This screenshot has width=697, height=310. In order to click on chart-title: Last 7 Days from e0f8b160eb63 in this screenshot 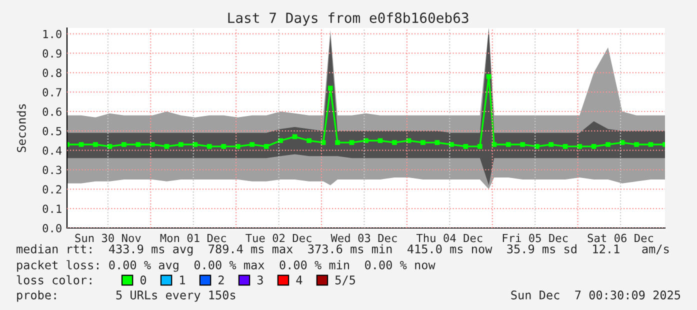, I will do `click(348, 19)`.